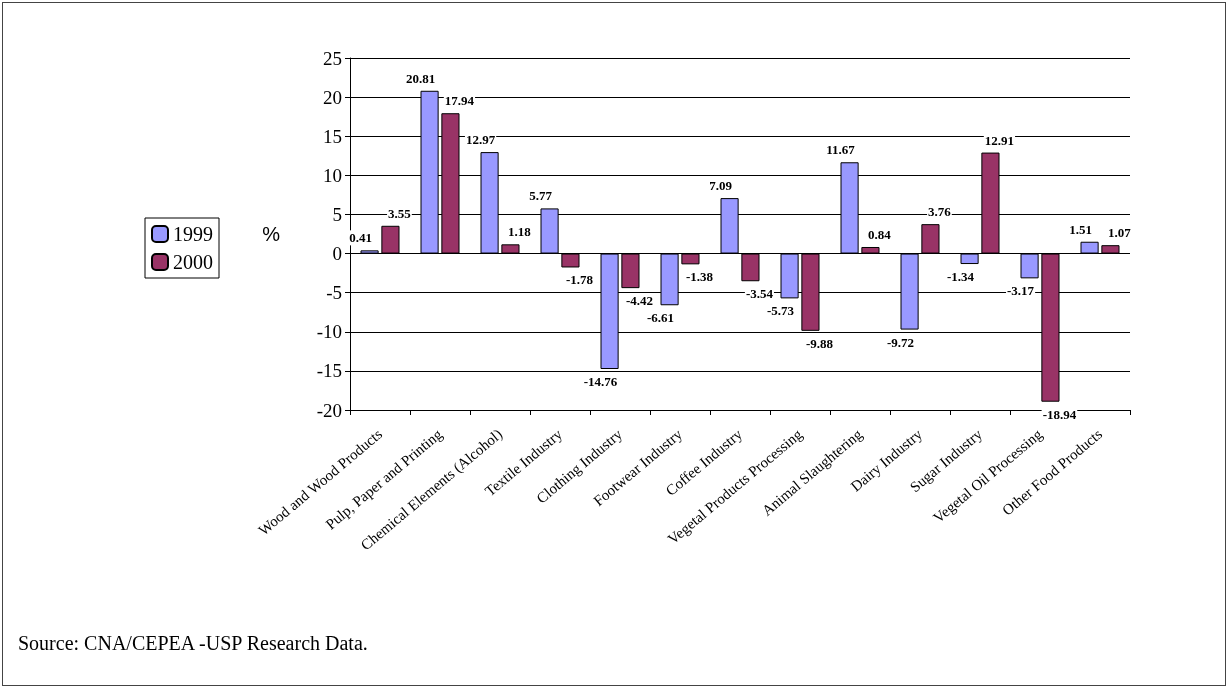 The height and width of the screenshot is (690, 1230). I want to click on data-label: 1.07, so click(1120, 233).